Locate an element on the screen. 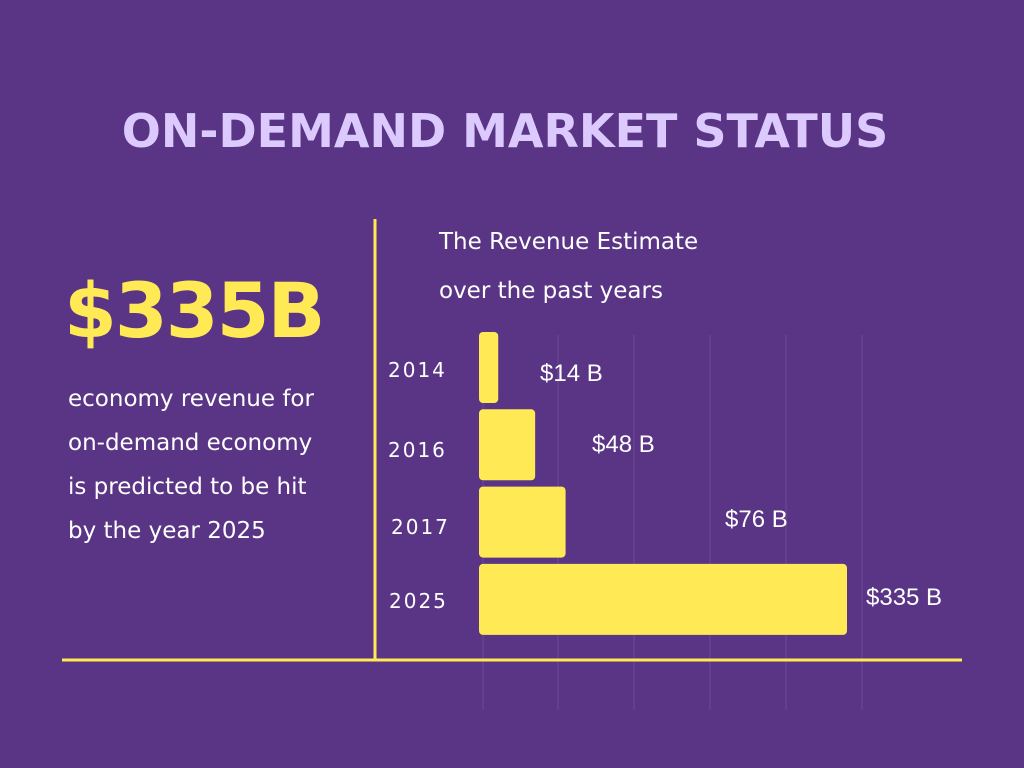 The width and height of the screenshot is (1024, 768). headline-description-line-3: is predicted to be hit is located at coordinates (187, 487).